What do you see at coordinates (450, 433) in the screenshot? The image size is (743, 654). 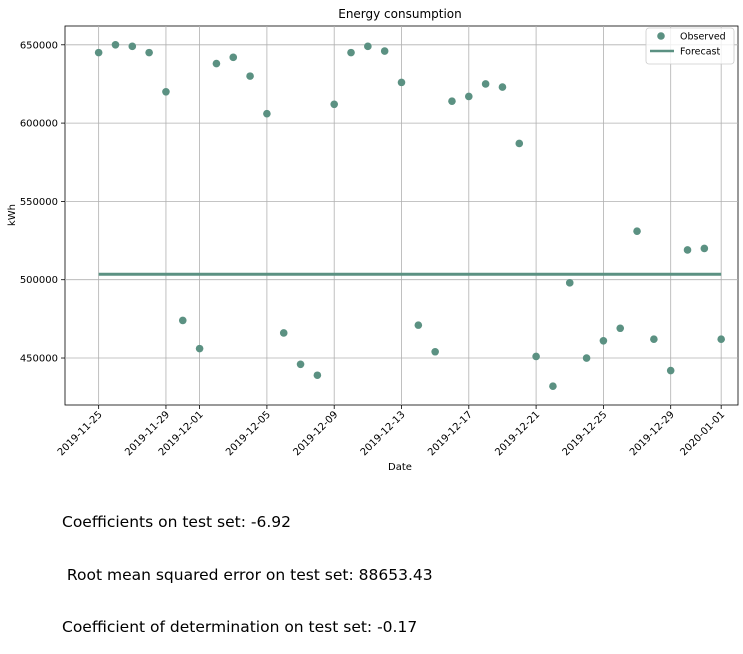 I see `x-tick-label: 2019-12-17` at bounding box center [450, 433].